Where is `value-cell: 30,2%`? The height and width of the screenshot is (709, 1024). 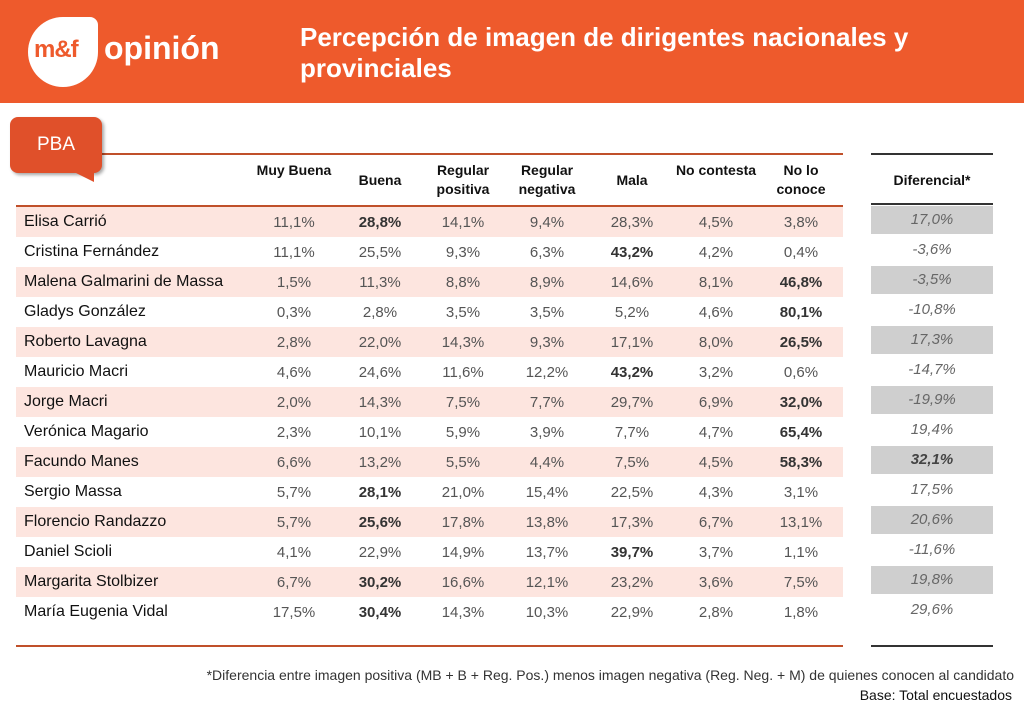
value-cell: 30,2% is located at coordinates (380, 582).